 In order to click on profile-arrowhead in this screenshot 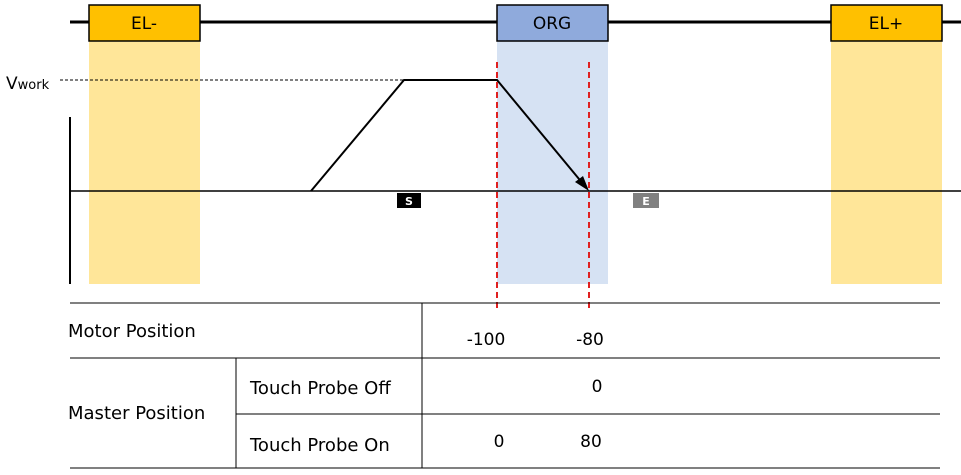, I will do `click(582, 183)`.